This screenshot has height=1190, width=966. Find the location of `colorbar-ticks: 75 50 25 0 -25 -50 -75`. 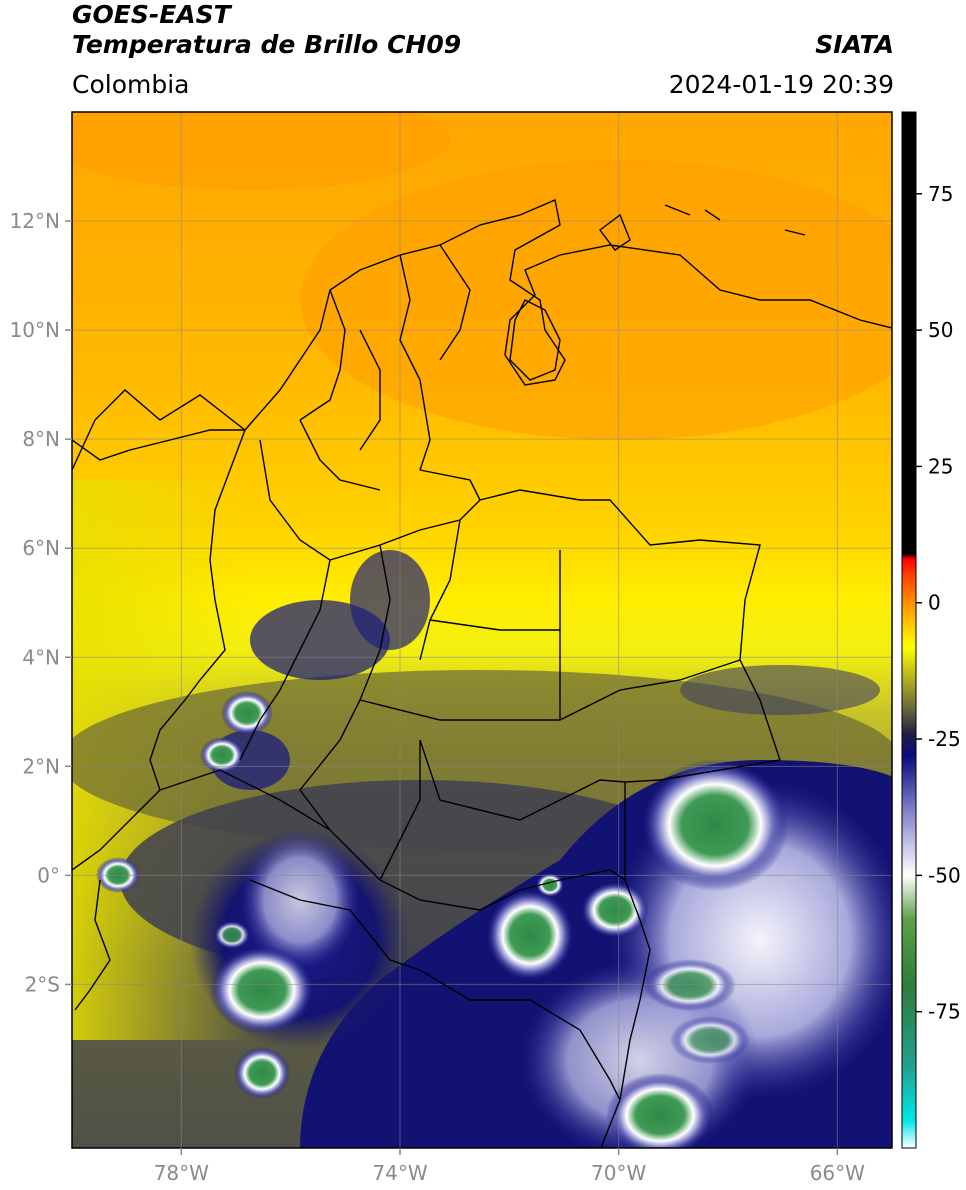

colorbar-ticks: 75 50 25 0 -25 -50 -75 is located at coordinates (938, 603).